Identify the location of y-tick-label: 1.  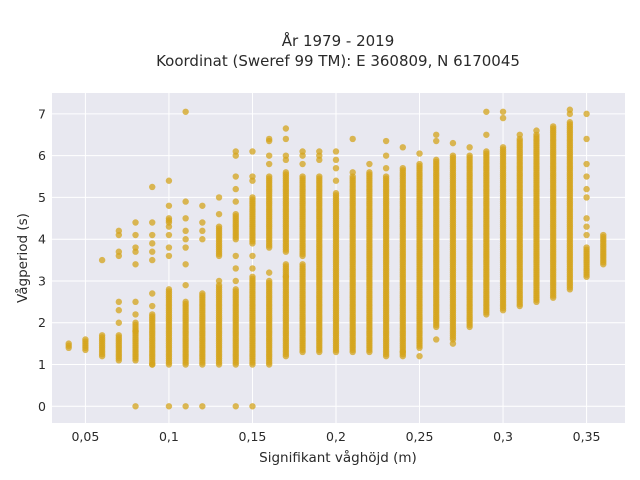
(42, 364).